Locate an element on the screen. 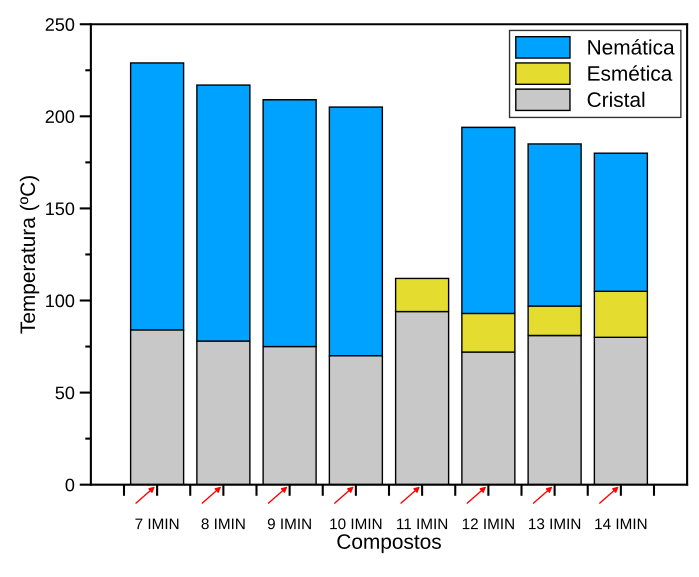 This screenshot has height=577, width=699. y-tick-label: 100 is located at coordinates (60, 301).